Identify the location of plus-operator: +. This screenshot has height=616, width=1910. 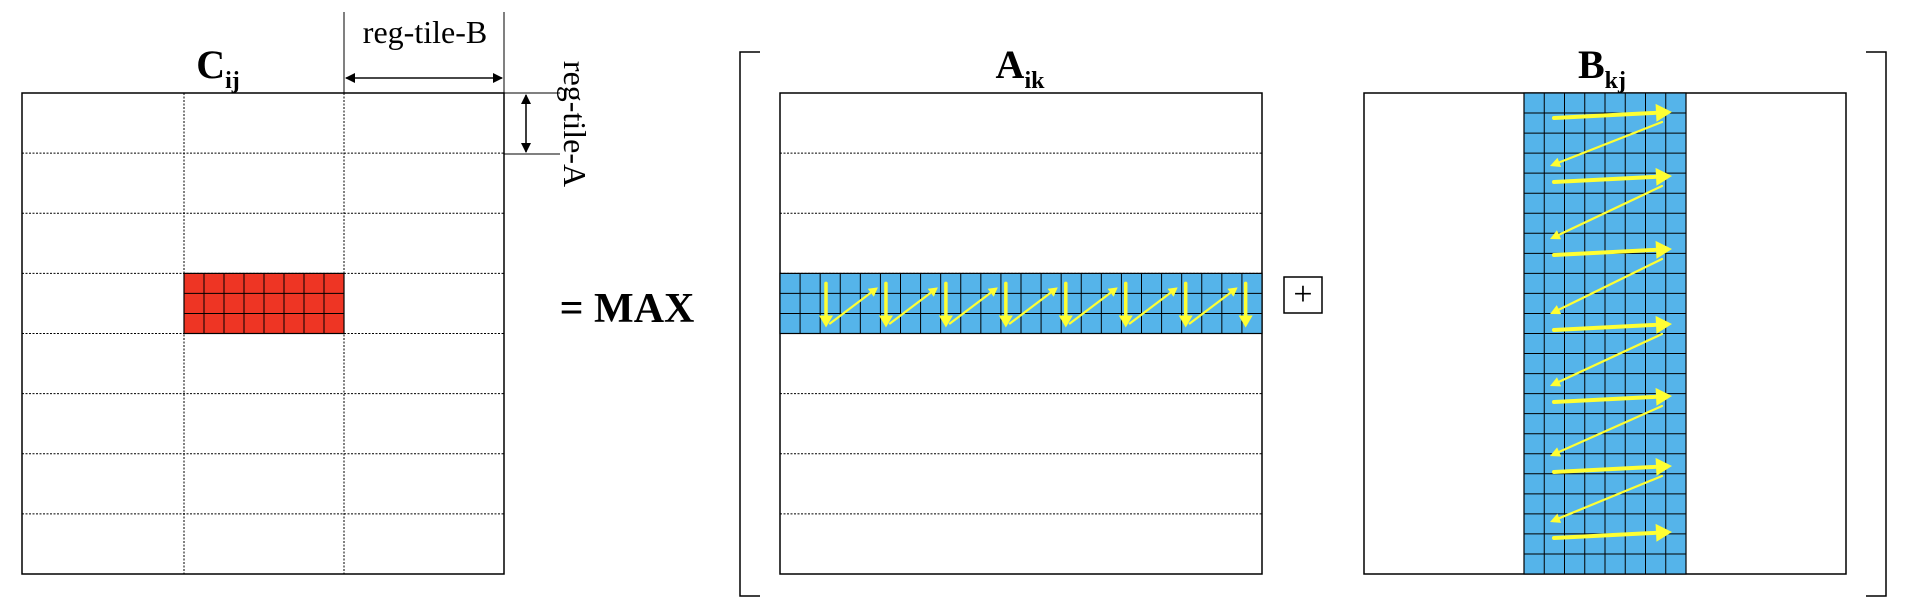
(1303, 295).